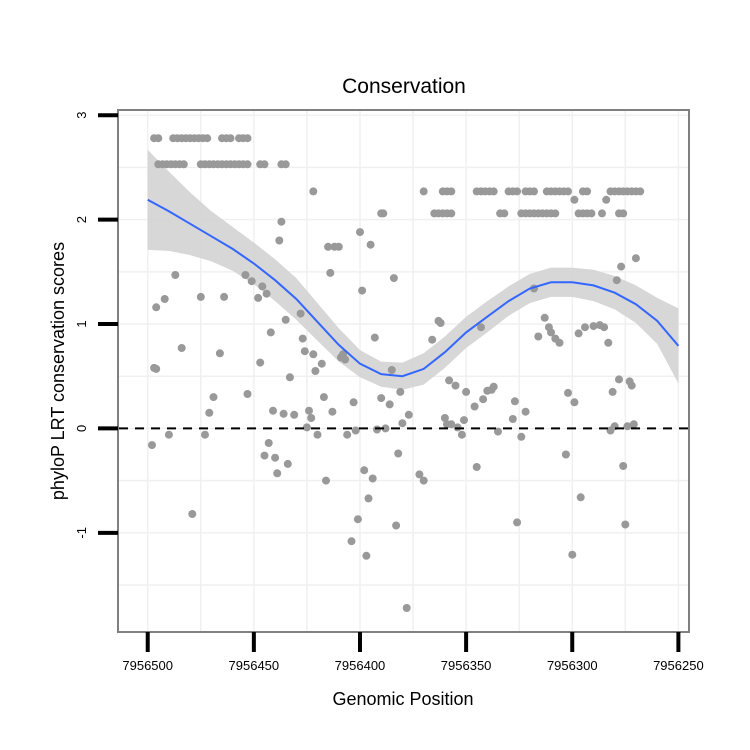  I want to click on y-axis: -1 0 1 2 3, so click(96, 325).